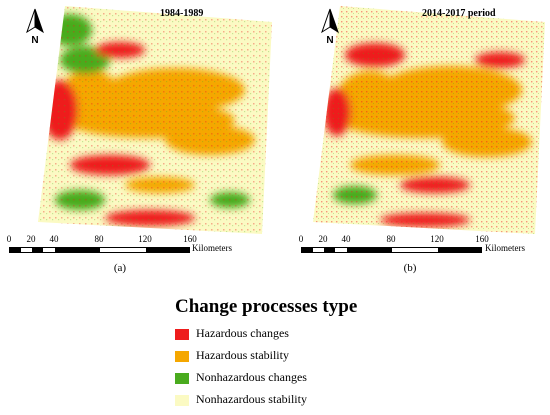 The image size is (550, 415). Describe the element at coordinates (459, 13) in the screenshot. I see `map-title-b: 2014-2017 period` at that location.